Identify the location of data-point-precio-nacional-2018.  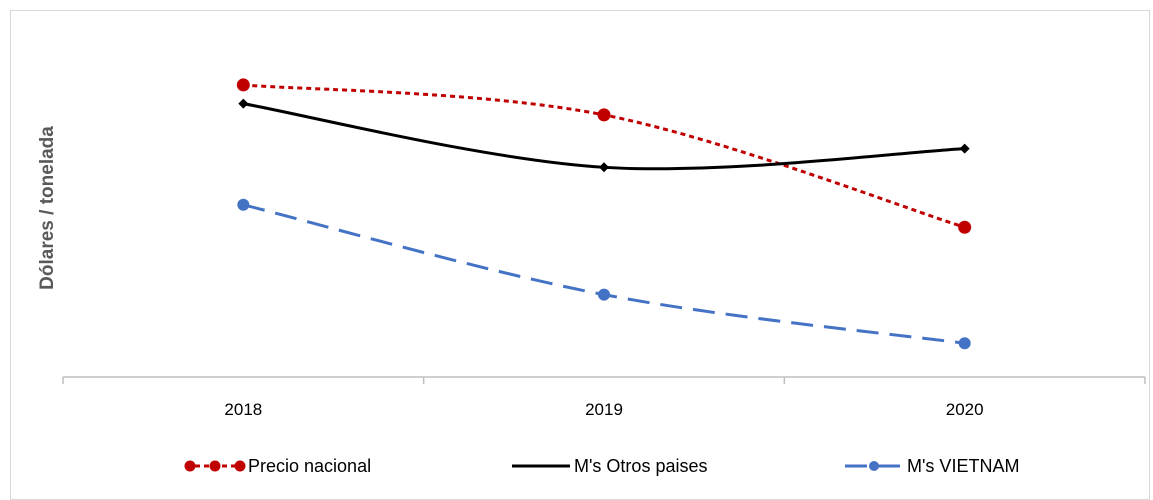
(243, 85).